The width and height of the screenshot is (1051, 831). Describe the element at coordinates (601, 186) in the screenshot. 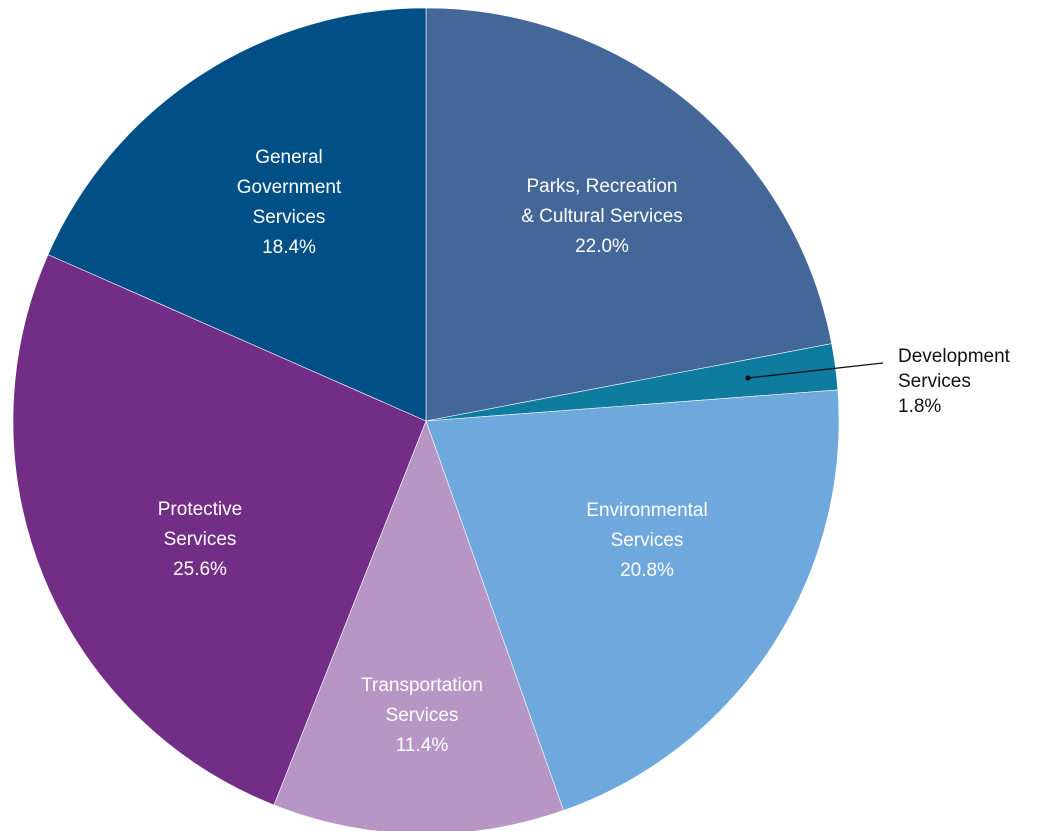

I see `slice-name-line-parks: Parks, Recreation` at that location.